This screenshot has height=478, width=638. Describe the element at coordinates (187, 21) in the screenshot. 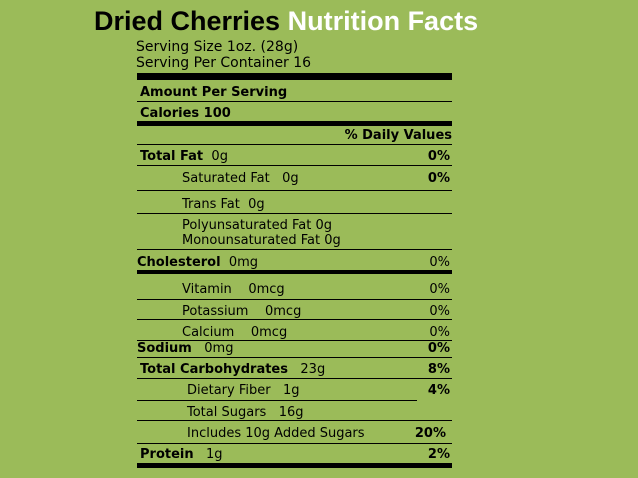

I see `product-name: Dried Cherries` at that location.